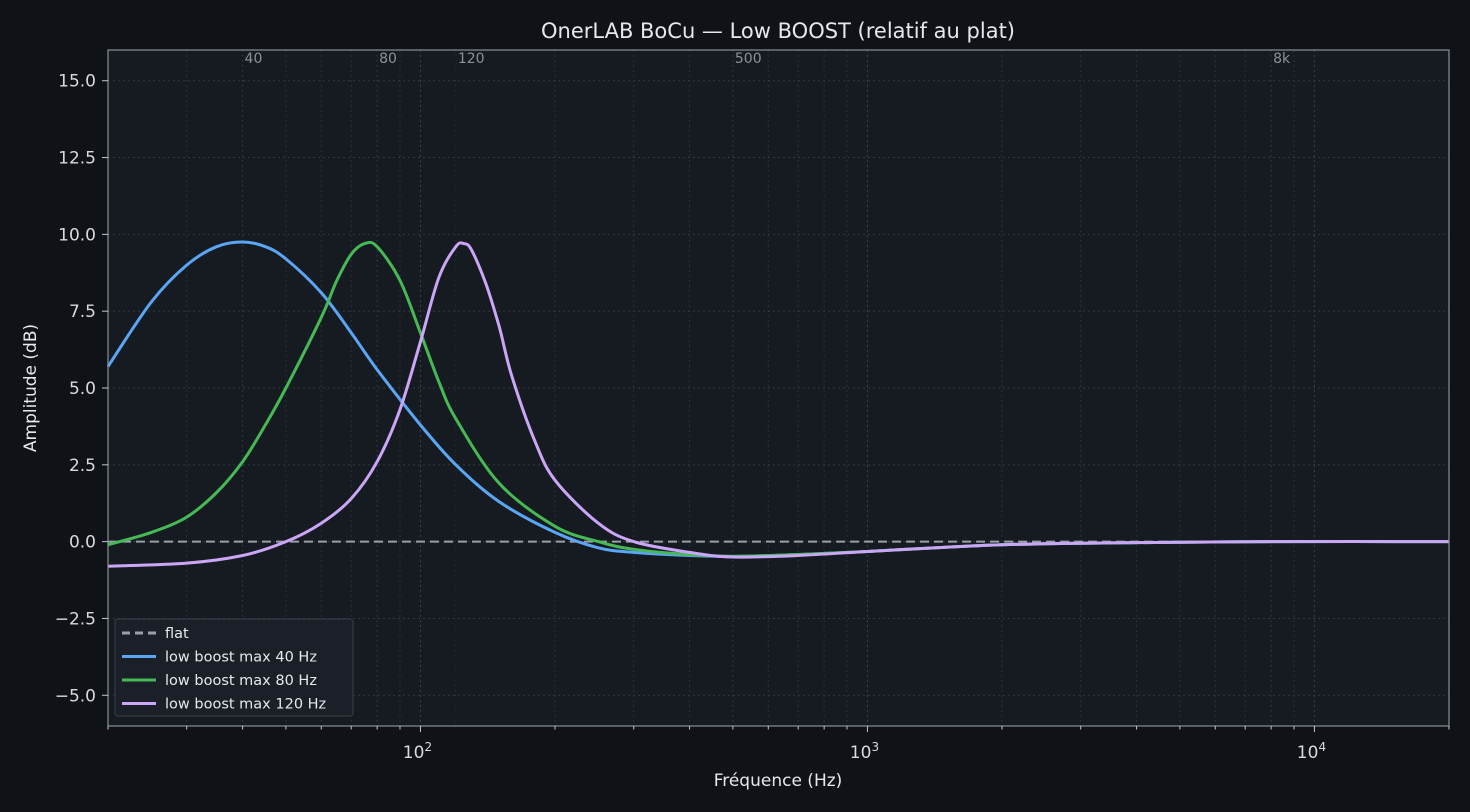 The image size is (1470, 812). I want to click on annotation-label: 80, so click(388, 59).